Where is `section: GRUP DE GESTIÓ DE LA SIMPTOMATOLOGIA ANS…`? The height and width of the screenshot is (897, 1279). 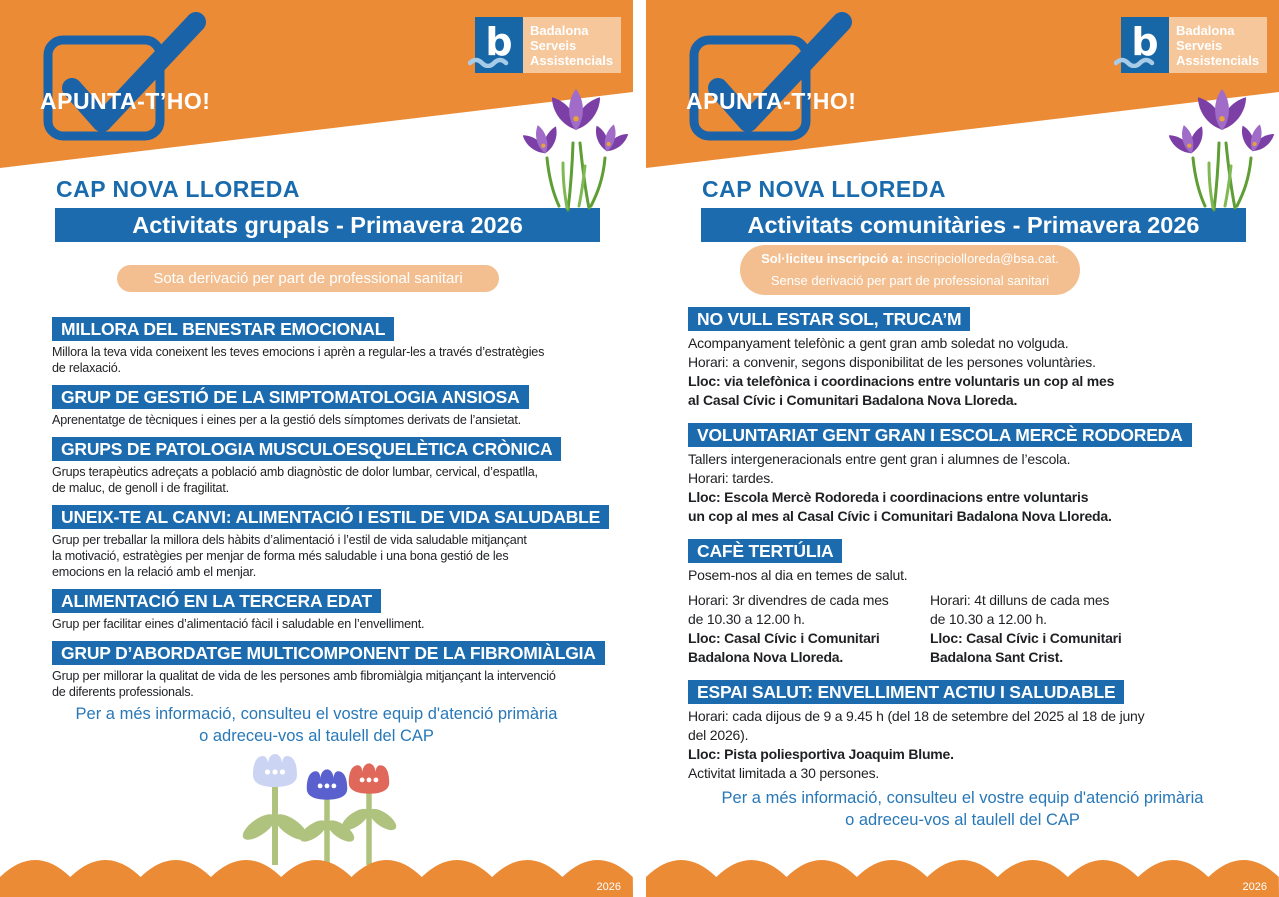 section: GRUP DE GESTIÓ DE LA SIMPTOMATOLOGIA ANS… is located at coordinates (330, 406).